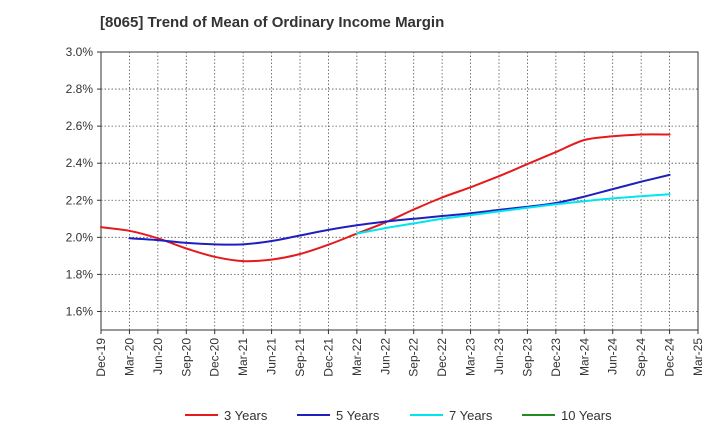  I want to click on y-tick-label: 2.2%, so click(80, 200).